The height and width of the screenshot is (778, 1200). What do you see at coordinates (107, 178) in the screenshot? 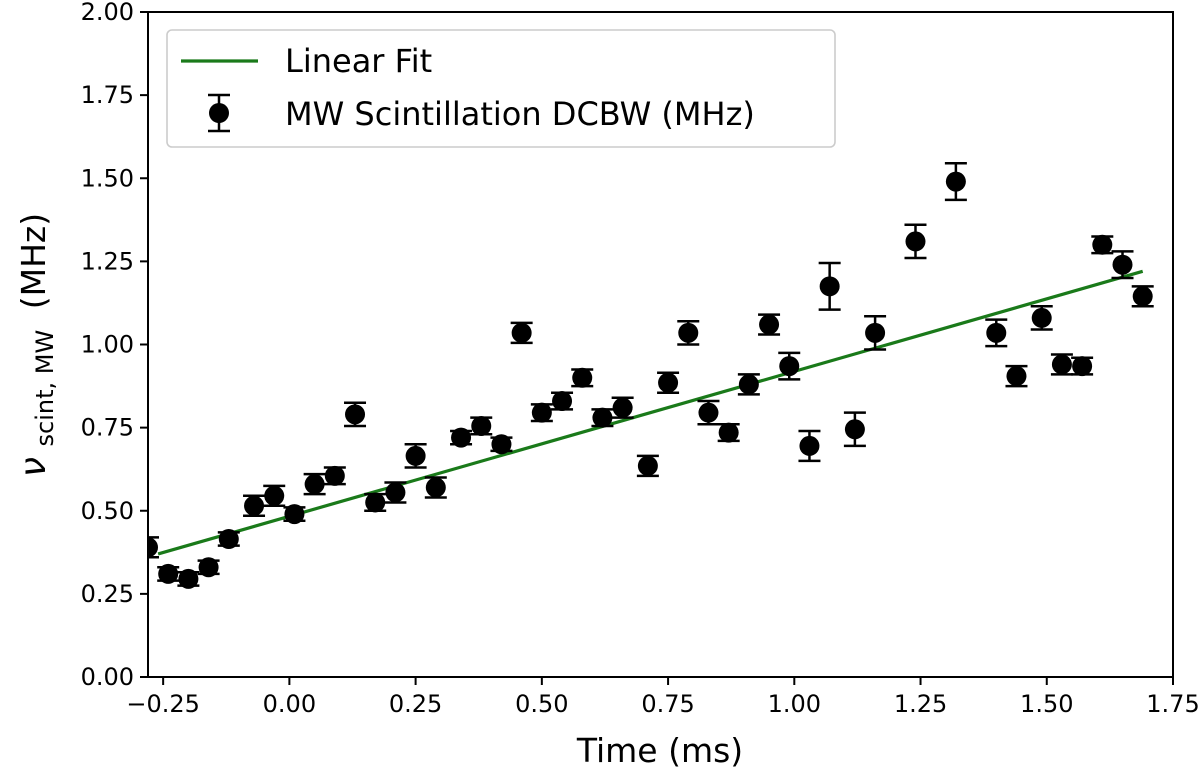
I see `y-tick-label: 1.50` at bounding box center [107, 178].